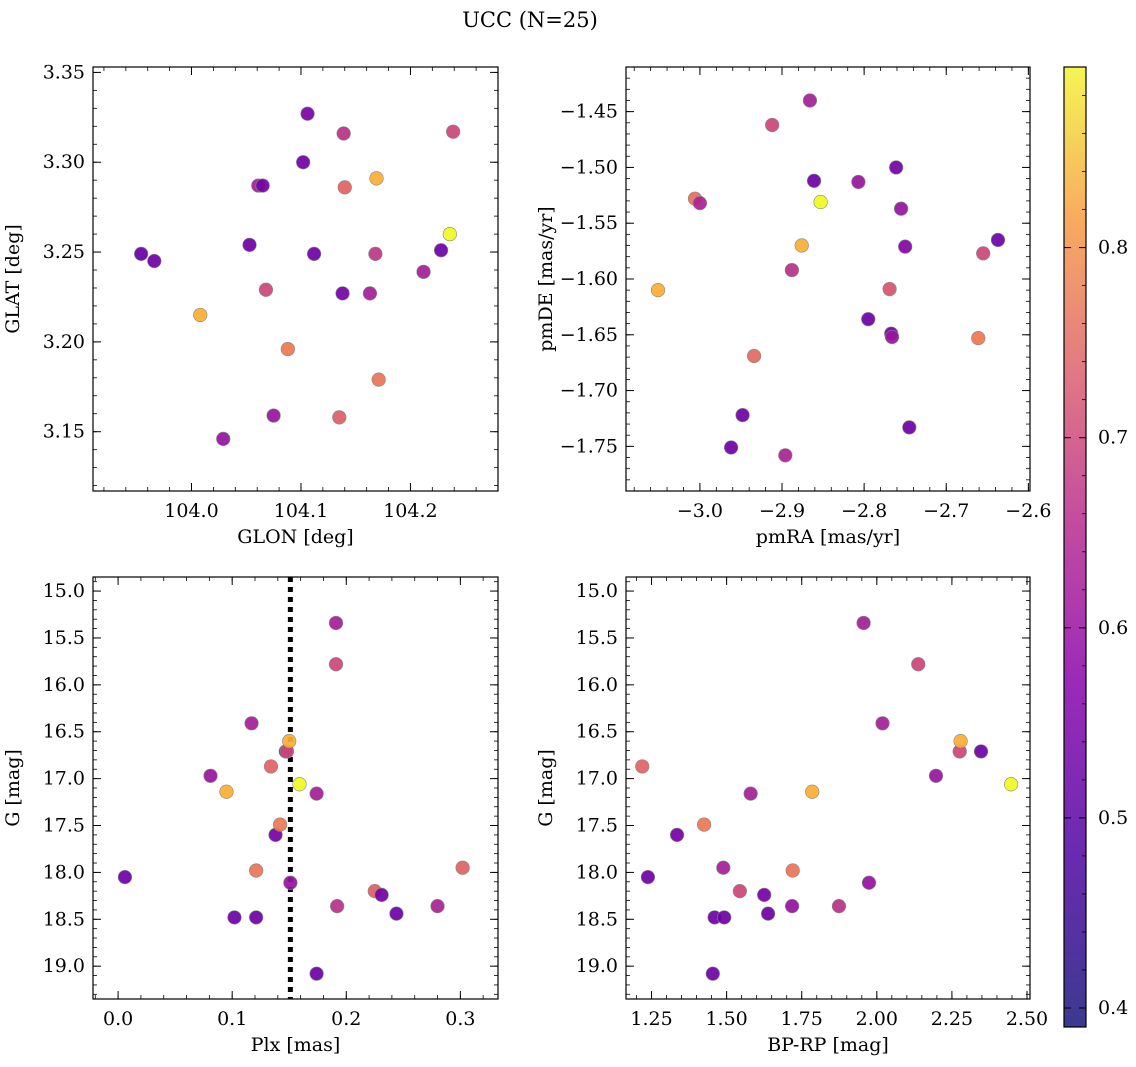 The image size is (1136, 1067). I want to click on x-axis-label: BP-RP [mag], so click(828, 1045).